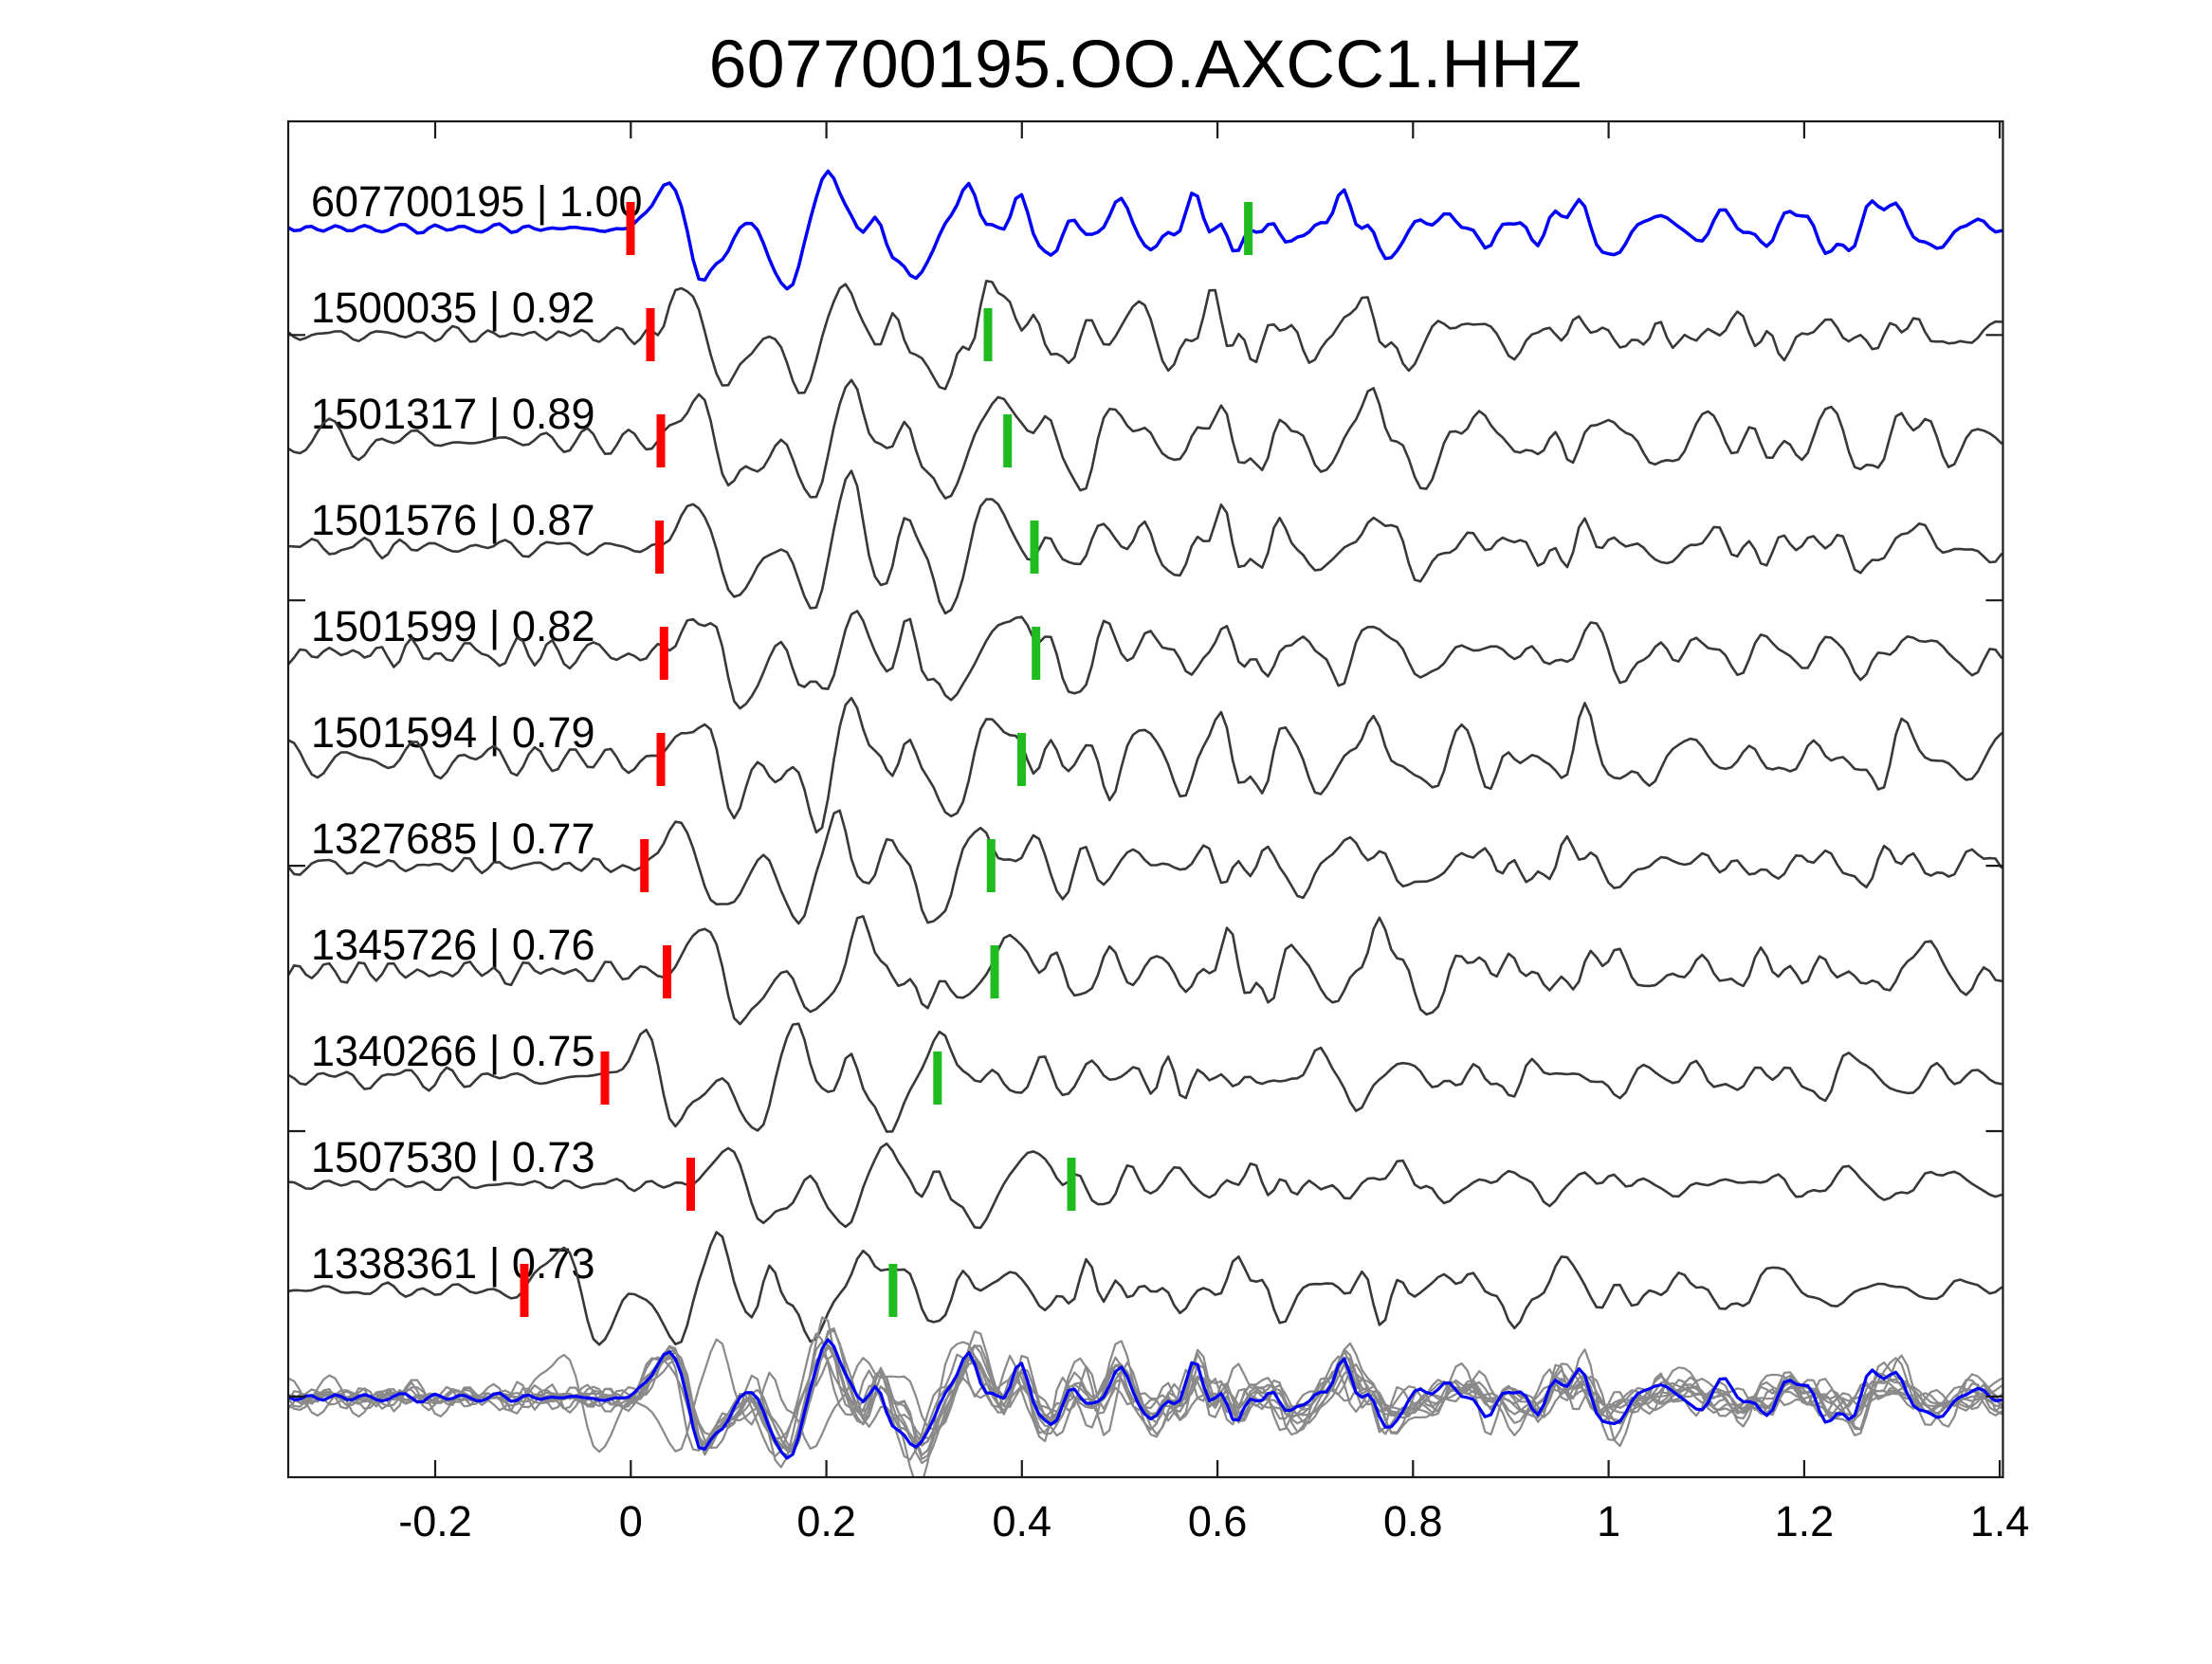  I want to click on svg-text: 1501599 | 0.82, so click(452, 626).